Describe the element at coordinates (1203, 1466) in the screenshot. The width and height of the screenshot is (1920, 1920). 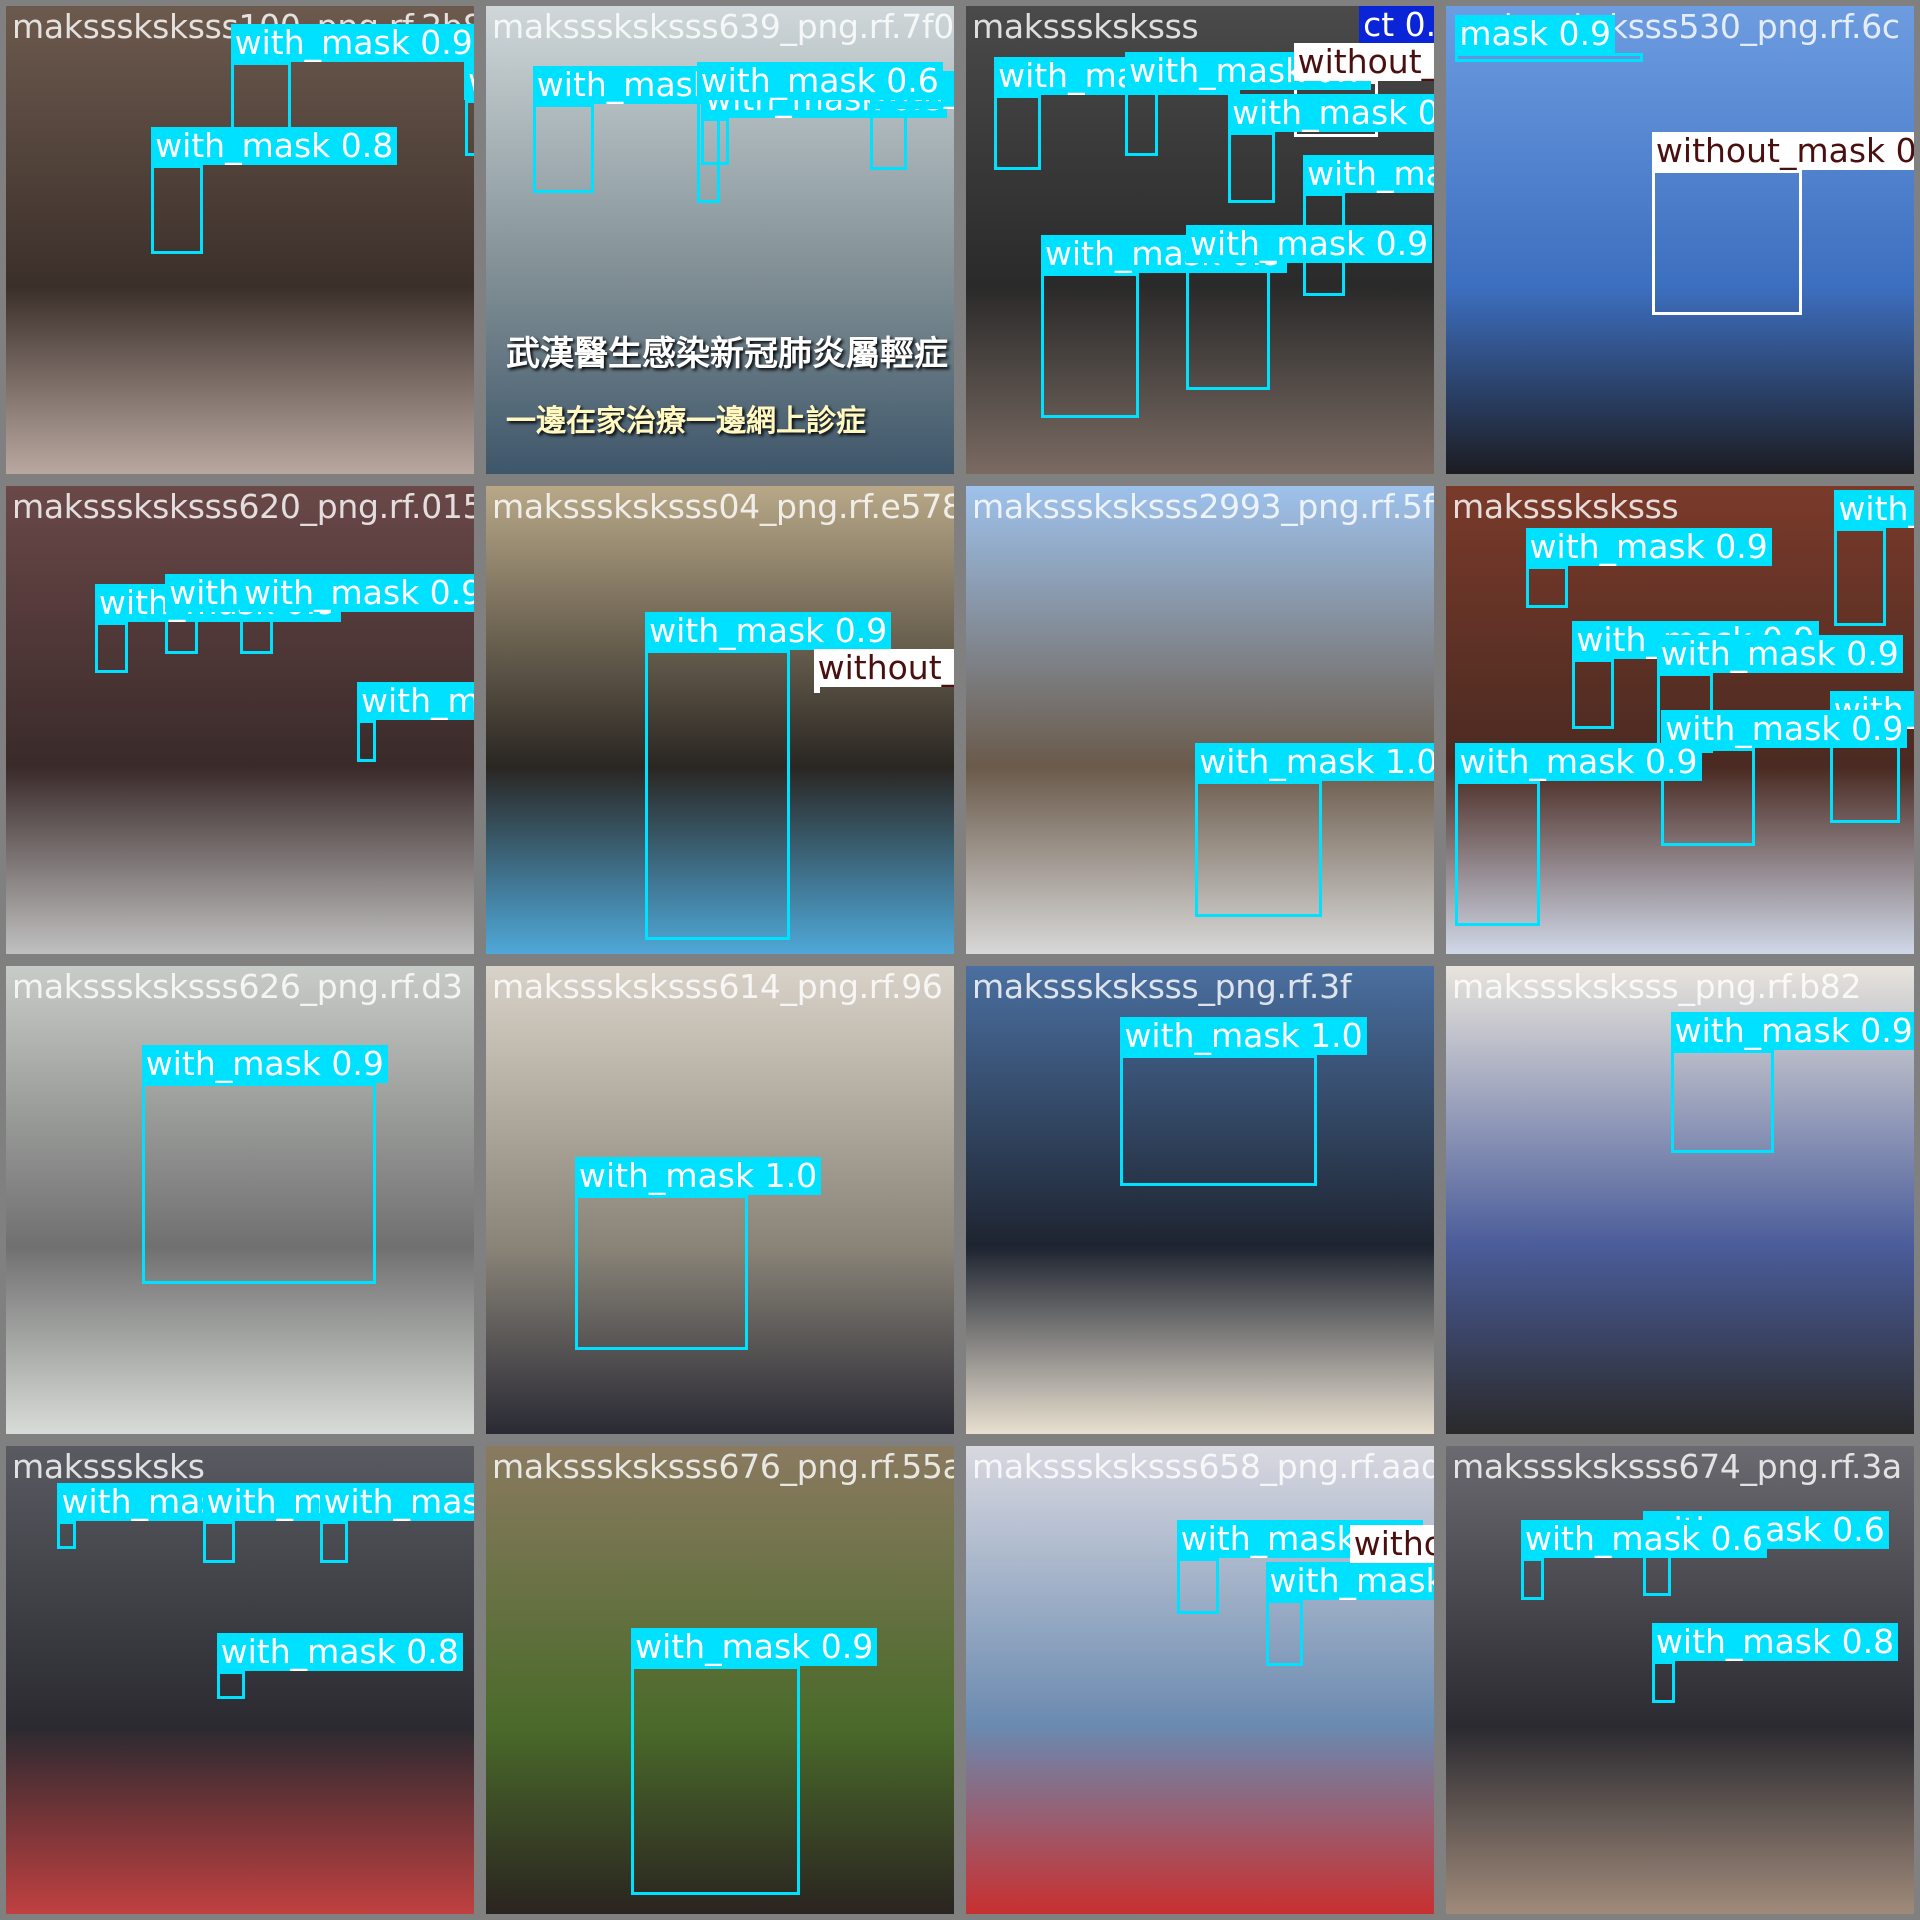
I see `tile-filename: maksssksksss658_png.rf.aad` at that location.